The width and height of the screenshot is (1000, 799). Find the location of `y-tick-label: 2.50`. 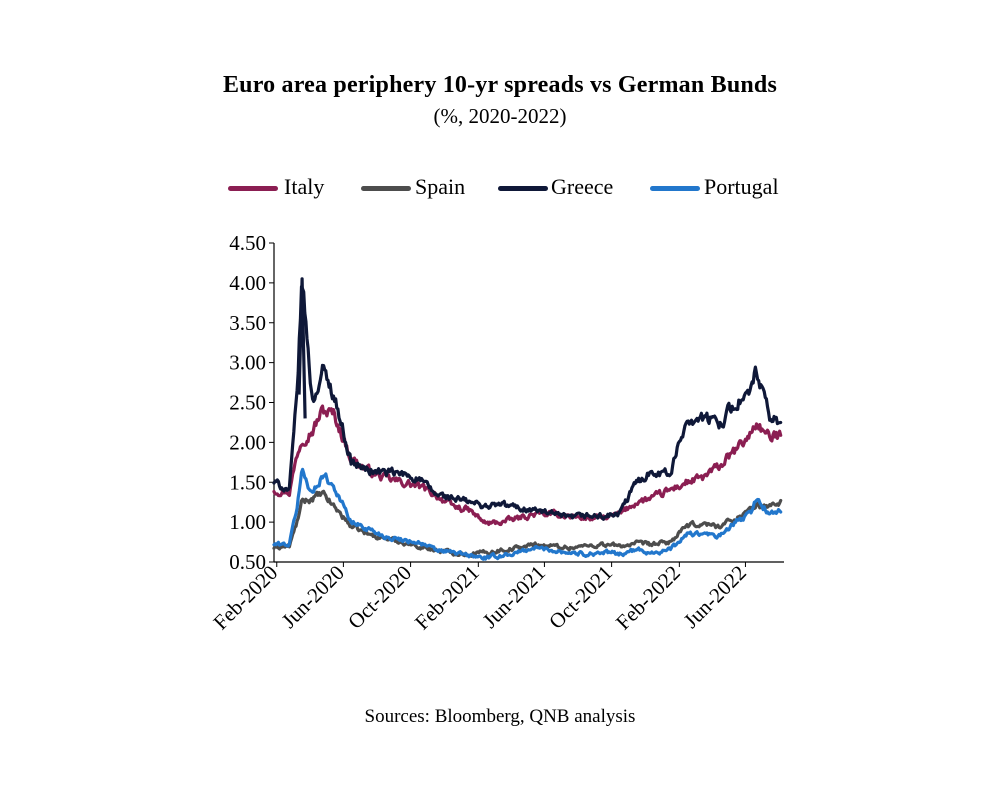

y-tick-label: 2.50 is located at coordinates (247, 403).